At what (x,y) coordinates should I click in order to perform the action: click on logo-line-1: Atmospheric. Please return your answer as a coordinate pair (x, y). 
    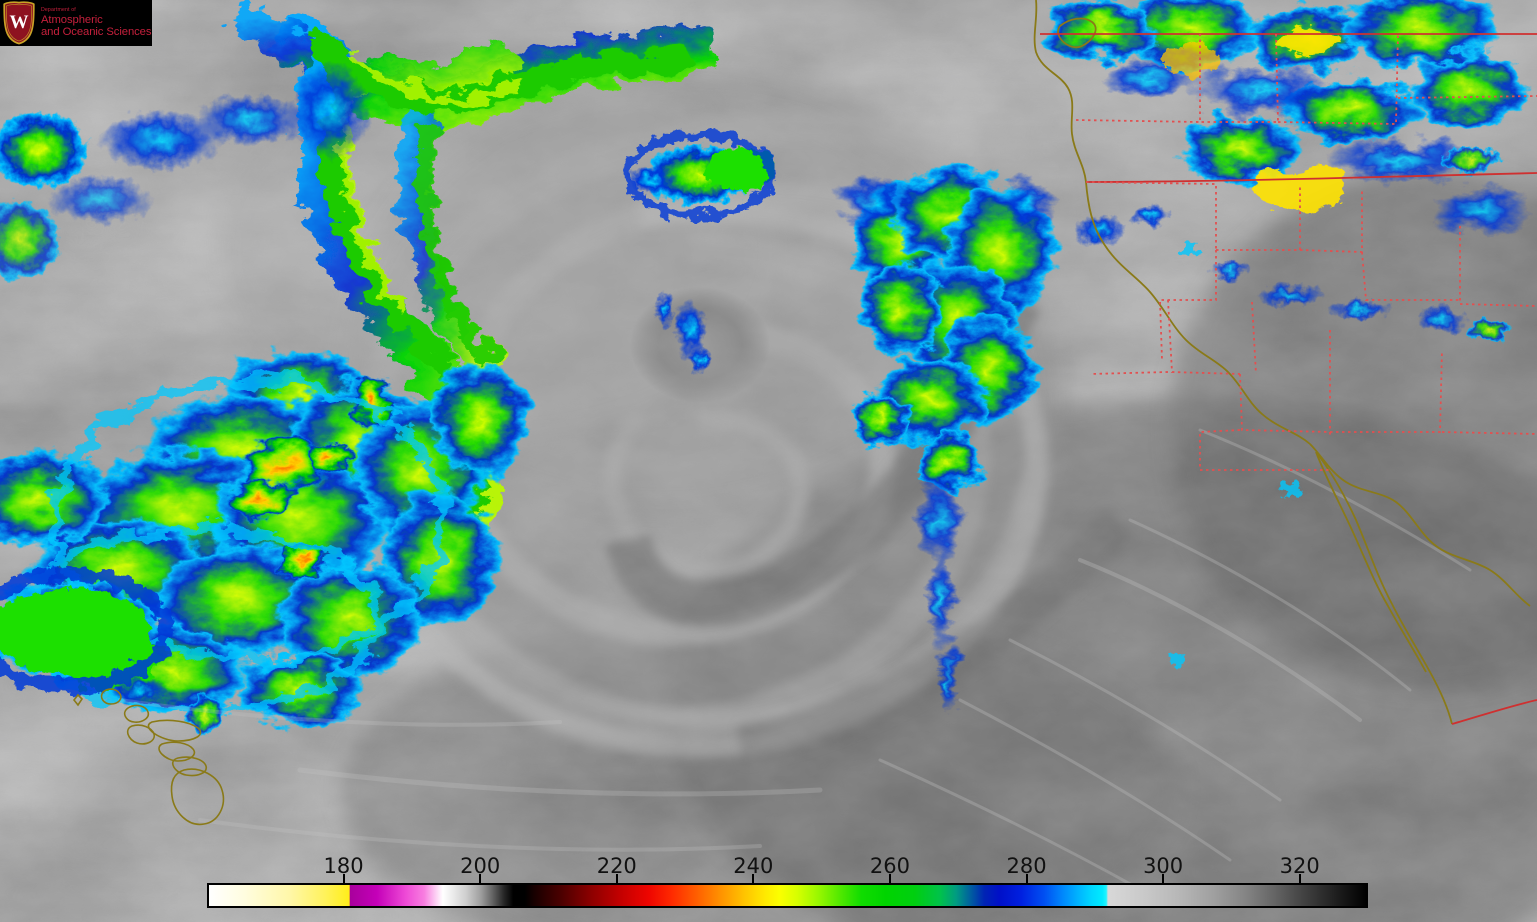
    Looking at the image, I should click on (72, 19).